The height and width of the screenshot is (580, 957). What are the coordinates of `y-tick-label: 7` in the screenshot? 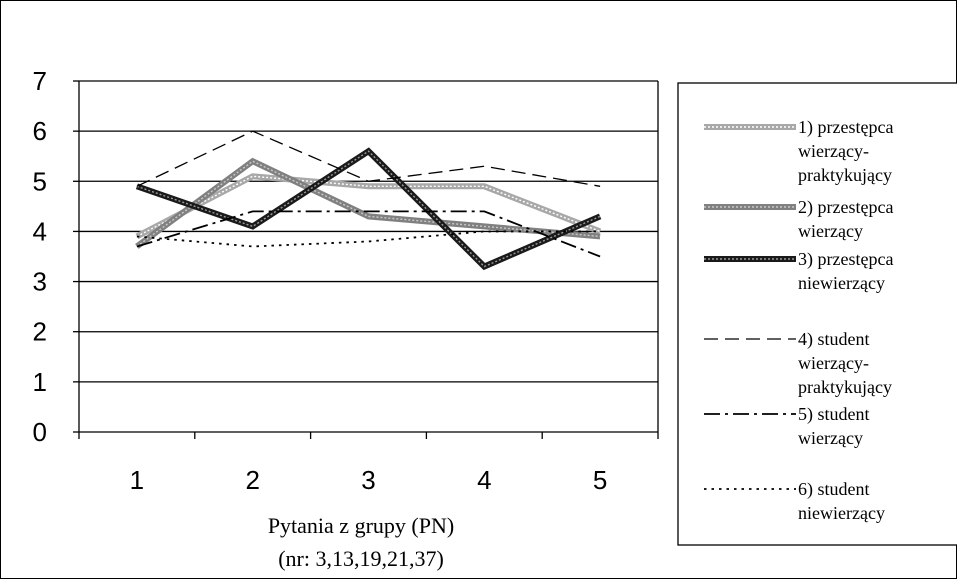 It's located at (40, 81).